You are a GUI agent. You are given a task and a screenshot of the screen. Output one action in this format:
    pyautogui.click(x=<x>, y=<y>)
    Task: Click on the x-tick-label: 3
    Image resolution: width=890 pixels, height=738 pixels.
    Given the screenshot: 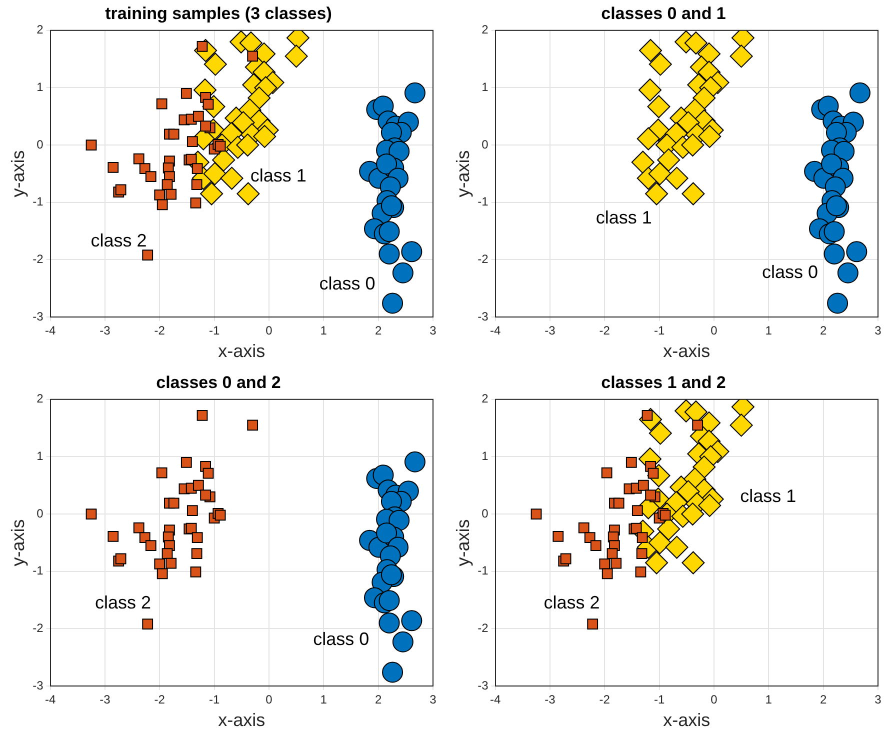 What is the action you would take?
    pyautogui.click(x=433, y=331)
    